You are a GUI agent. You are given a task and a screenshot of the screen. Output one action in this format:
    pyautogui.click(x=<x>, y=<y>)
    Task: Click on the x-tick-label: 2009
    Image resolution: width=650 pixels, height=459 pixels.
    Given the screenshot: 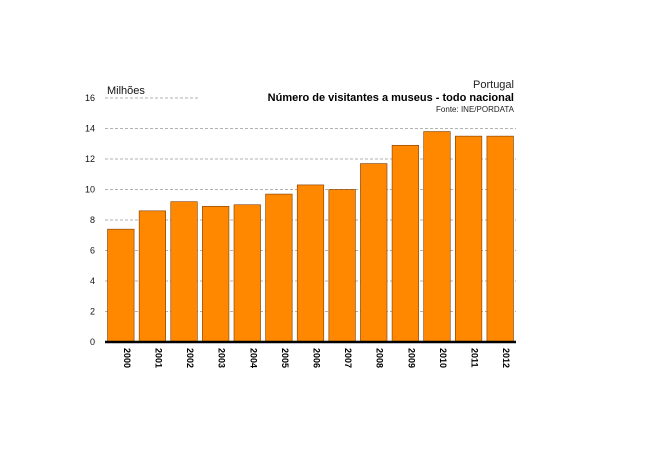 What is the action you would take?
    pyautogui.click(x=411, y=358)
    